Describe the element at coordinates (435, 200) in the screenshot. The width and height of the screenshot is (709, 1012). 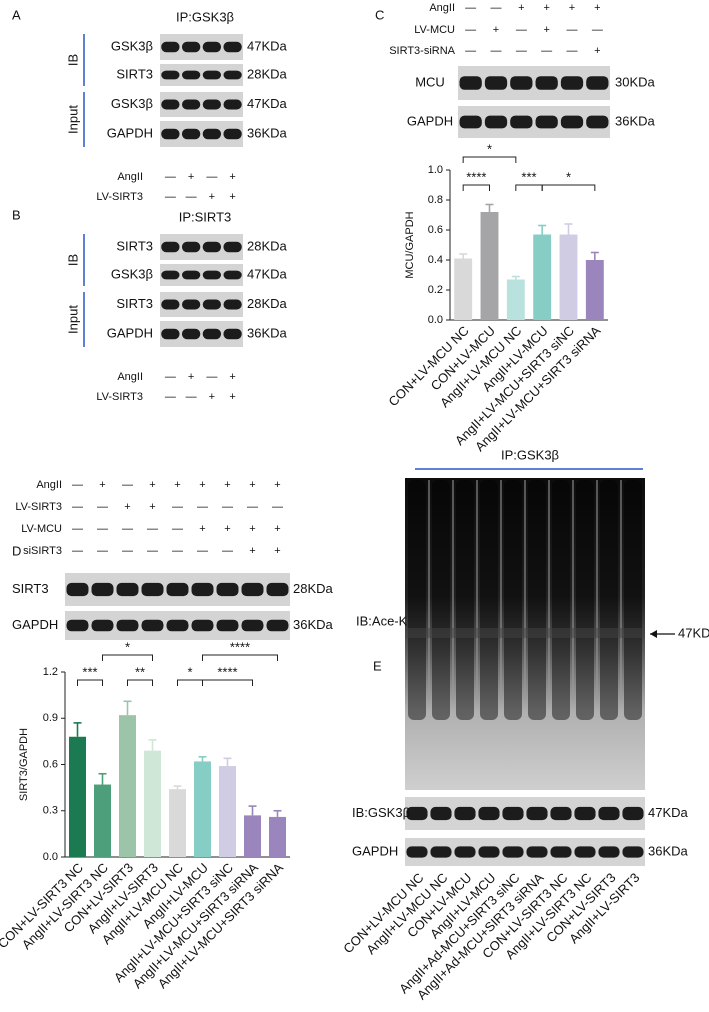
I see `y-tick-label: 0.8` at that location.